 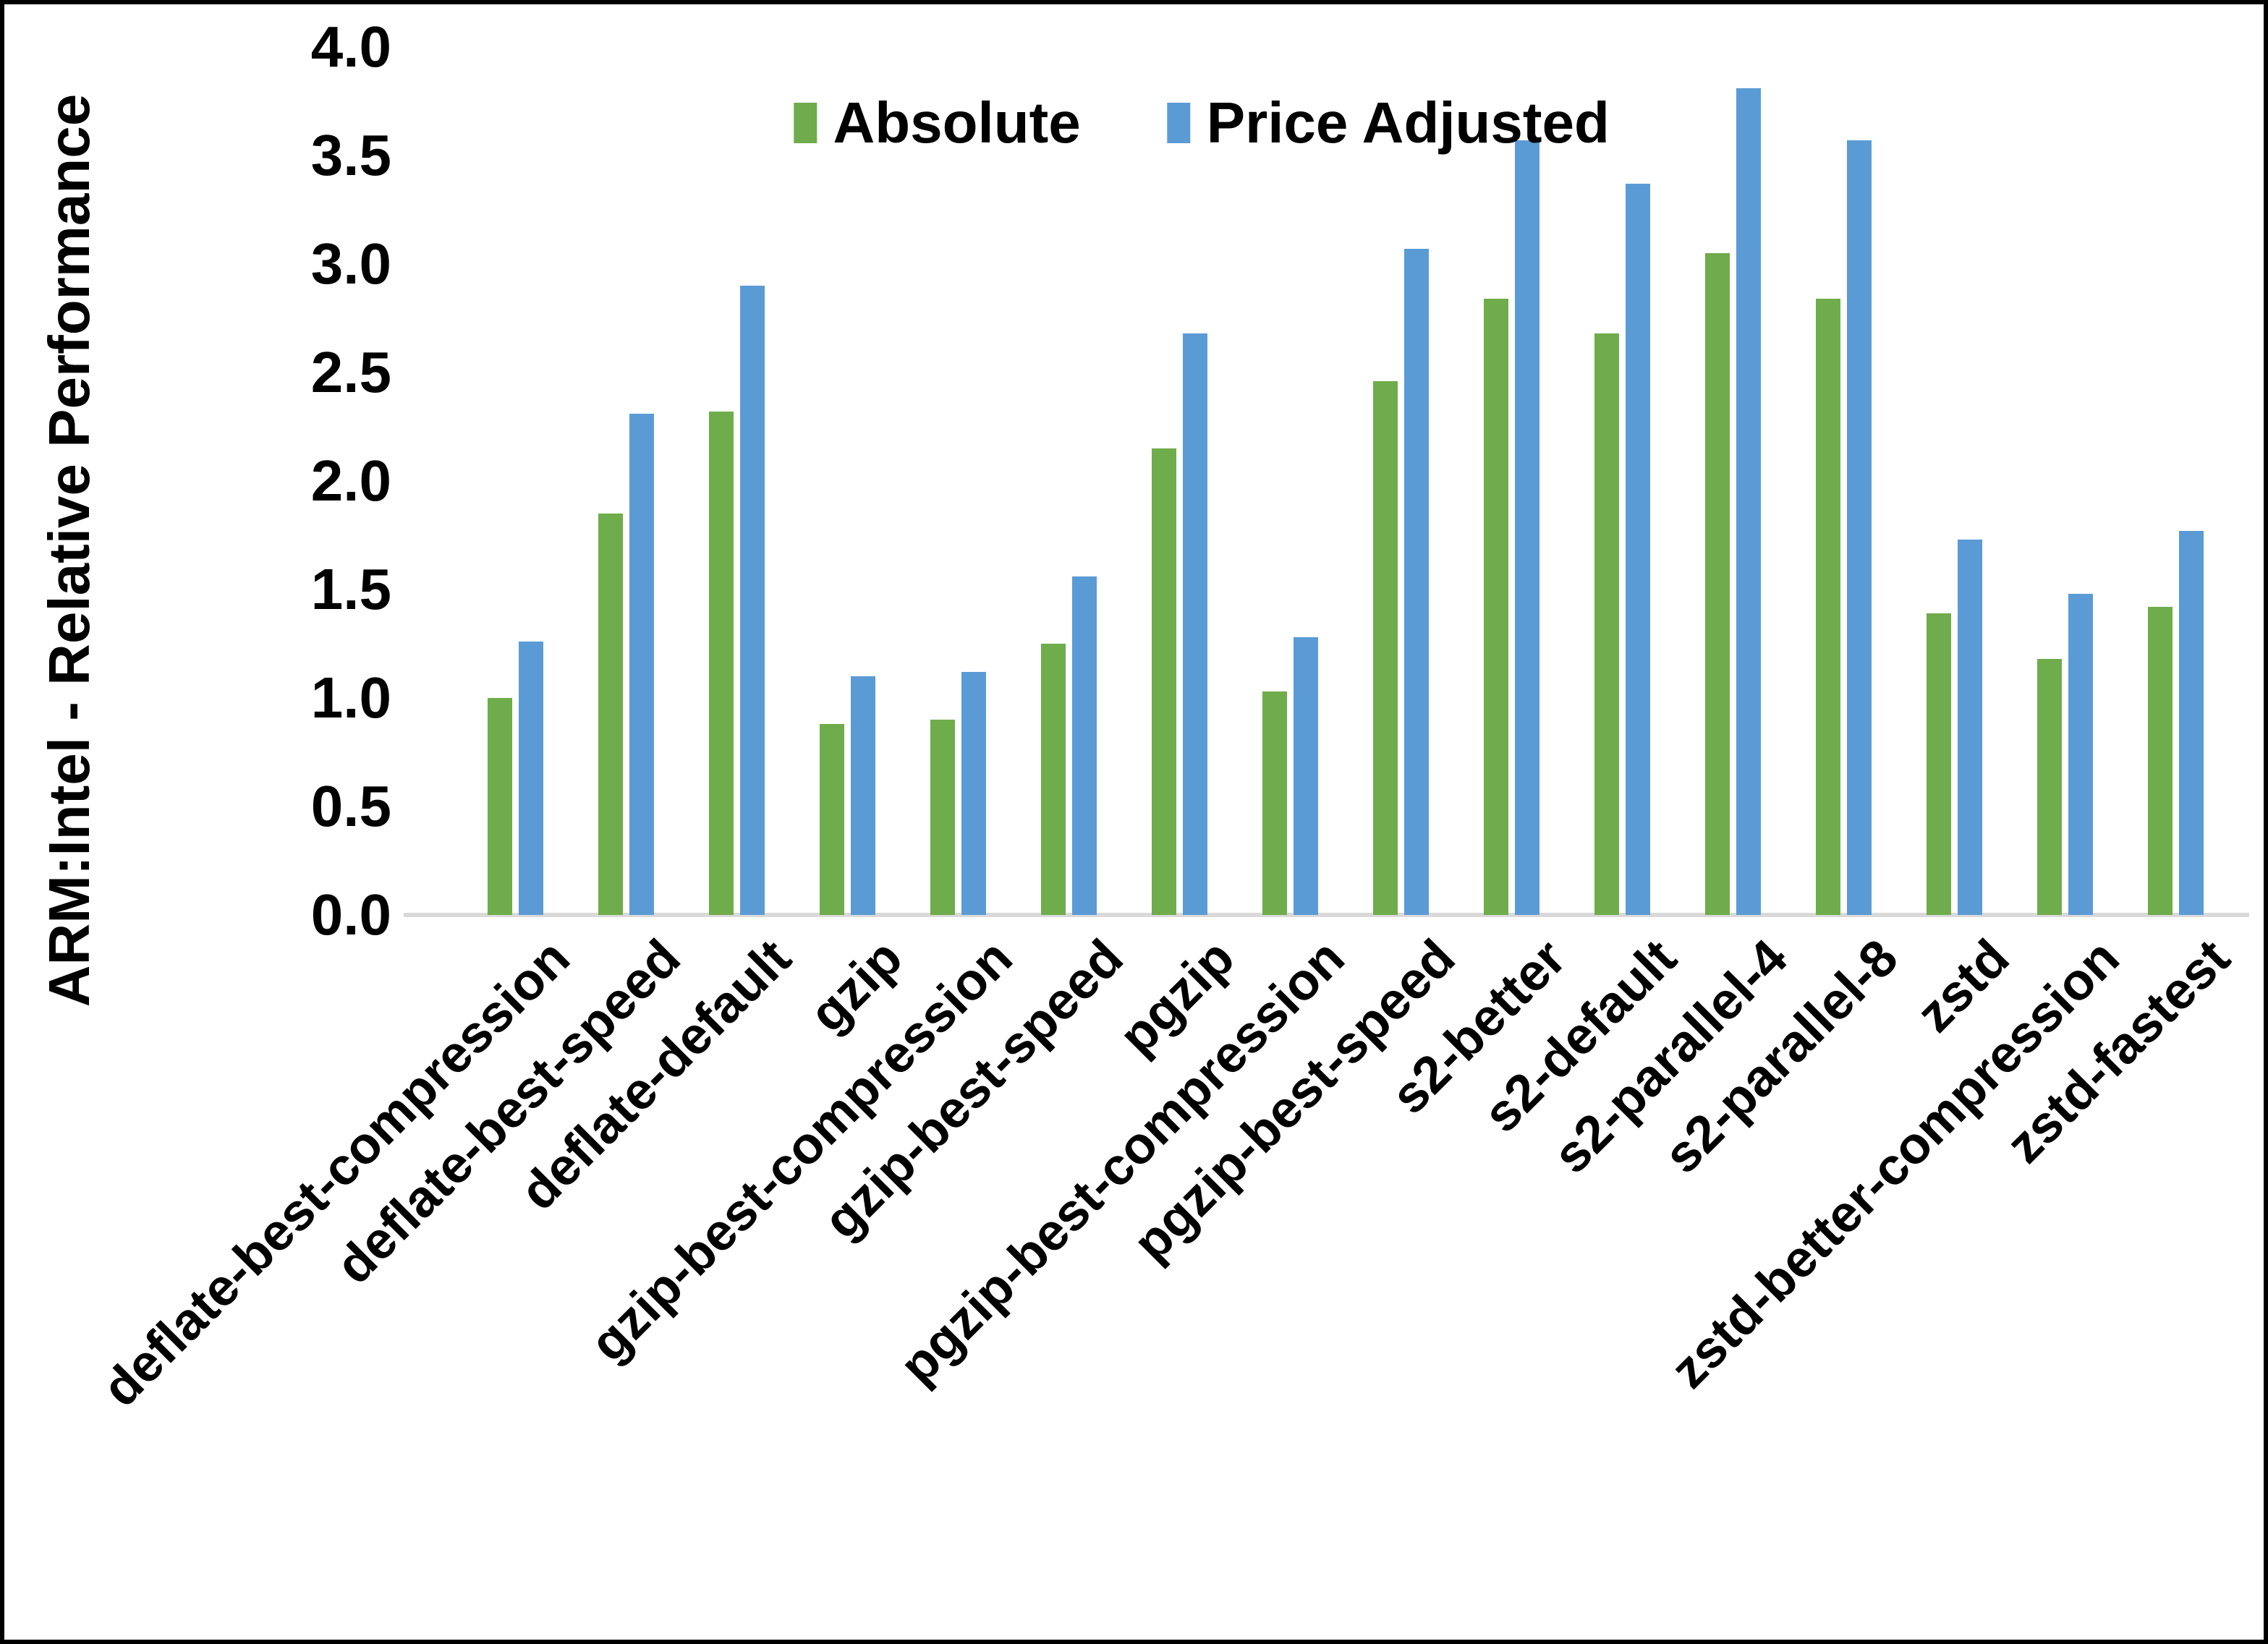 What do you see at coordinates (1084, 745) in the screenshot?
I see `bar-price-adjusted-gzip-best-speed` at bounding box center [1084, 745].